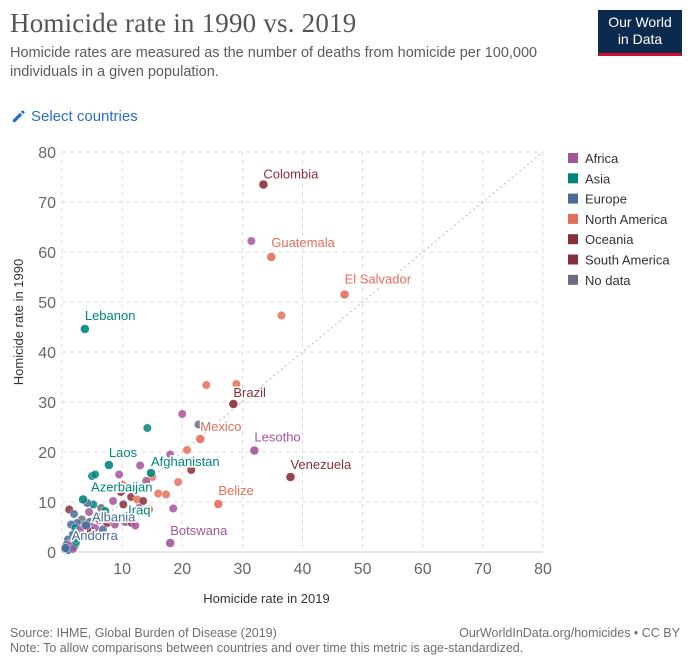 This screenshot has width=692, height=657. Describe the element at coordinates (303, 242) in the screenshot. I see `point-label: Guatemala` at that location.